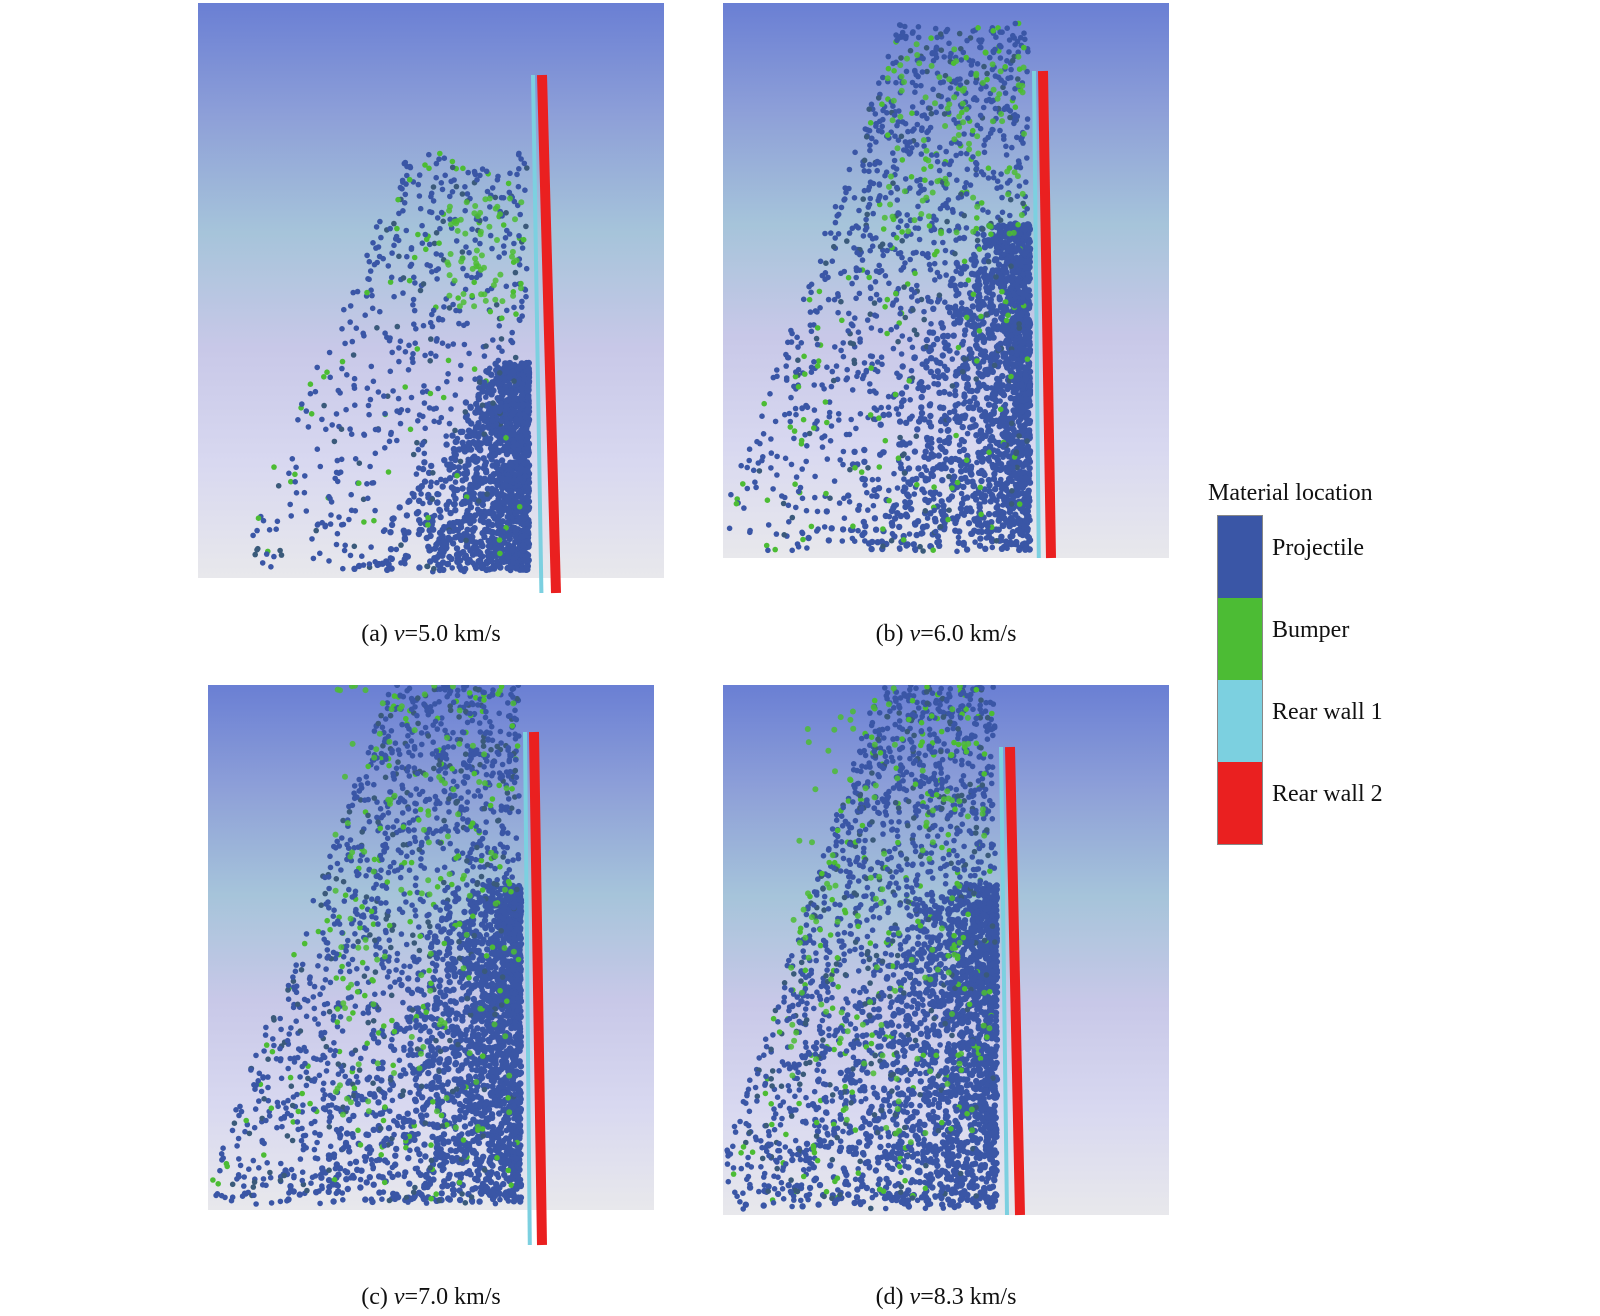  What do you see at coordinates (1290, 493) in the screenshot?
I see `legend-title: Material location` at bounding box center [1290, 493].